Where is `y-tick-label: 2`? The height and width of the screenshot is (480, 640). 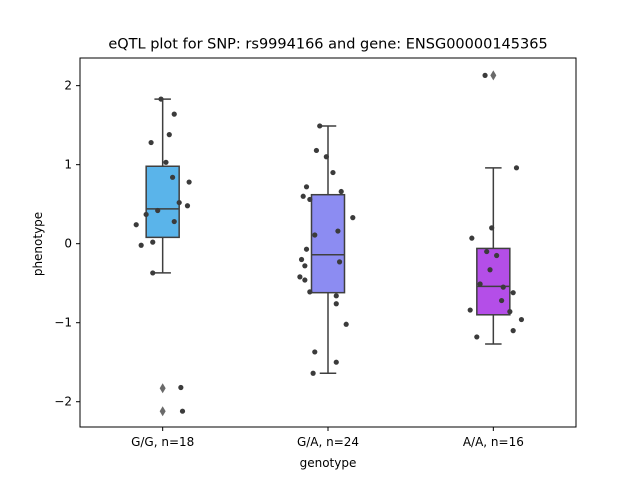
y-tick-label: 2 is located at coordinates (68, 86).